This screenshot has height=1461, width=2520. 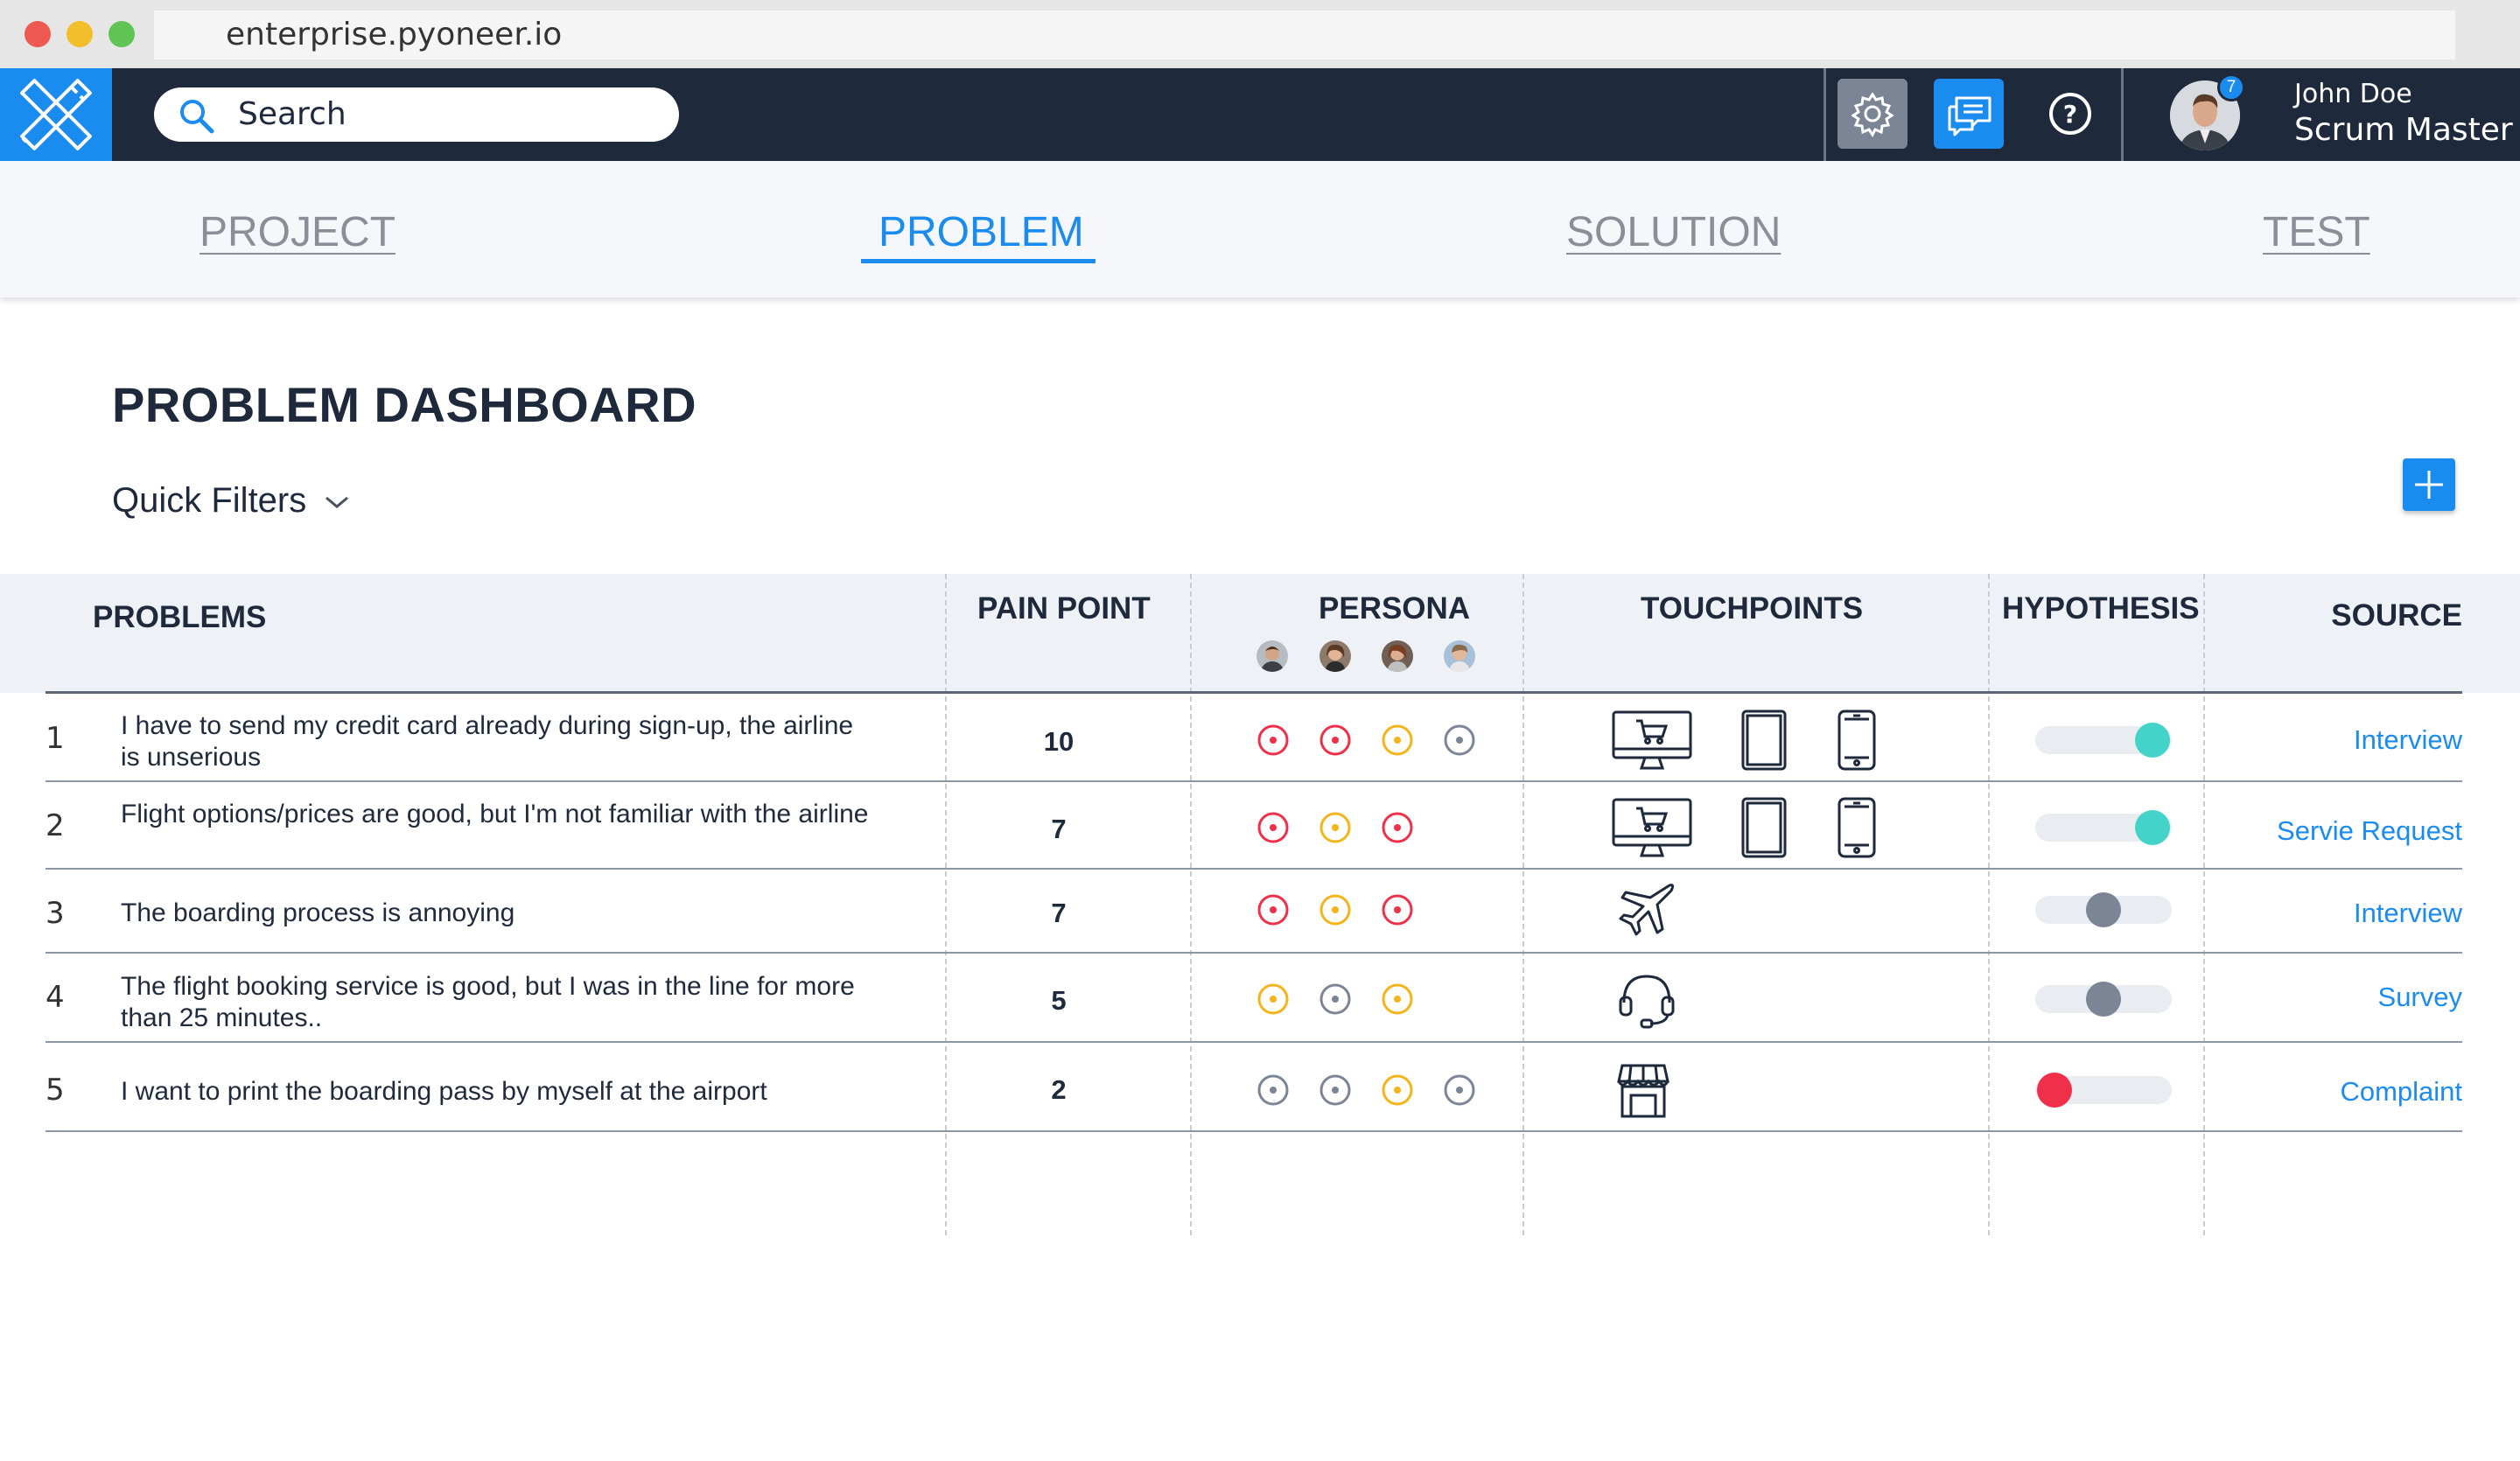 I want to click on tab-problem: PROBLEM, so click(x=981, y=232).